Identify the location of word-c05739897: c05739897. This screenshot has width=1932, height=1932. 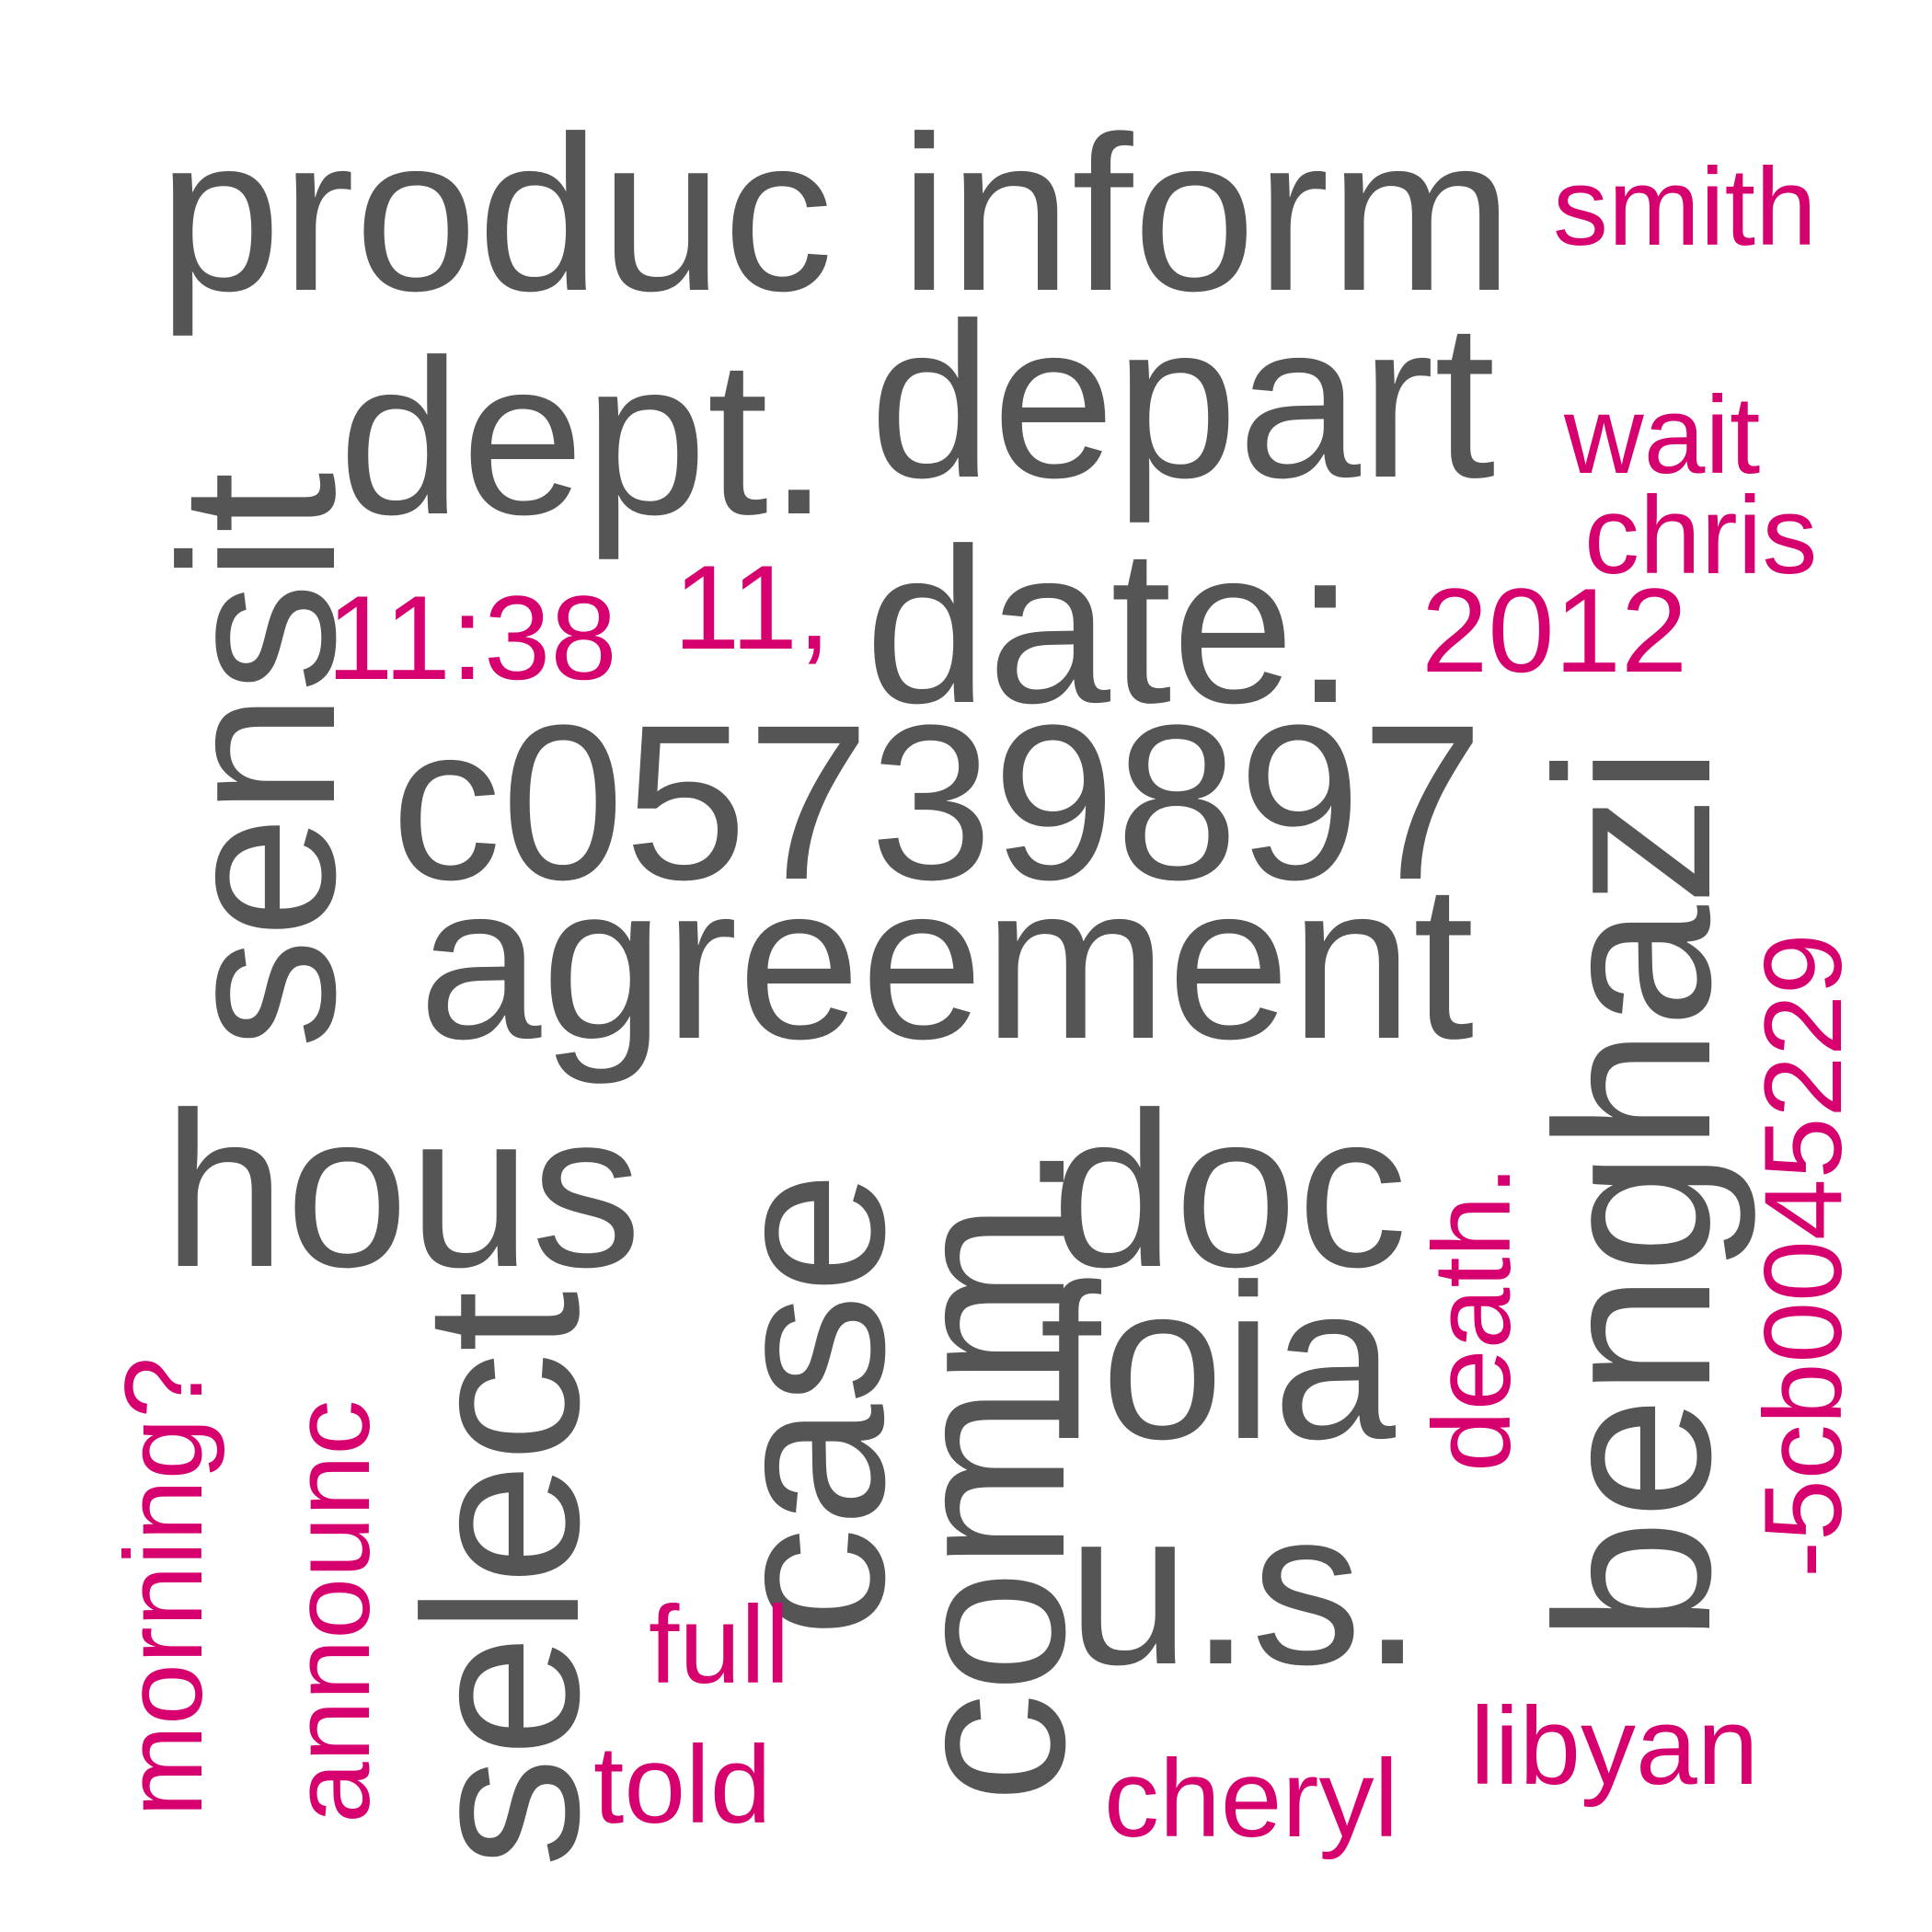
(937, 802).